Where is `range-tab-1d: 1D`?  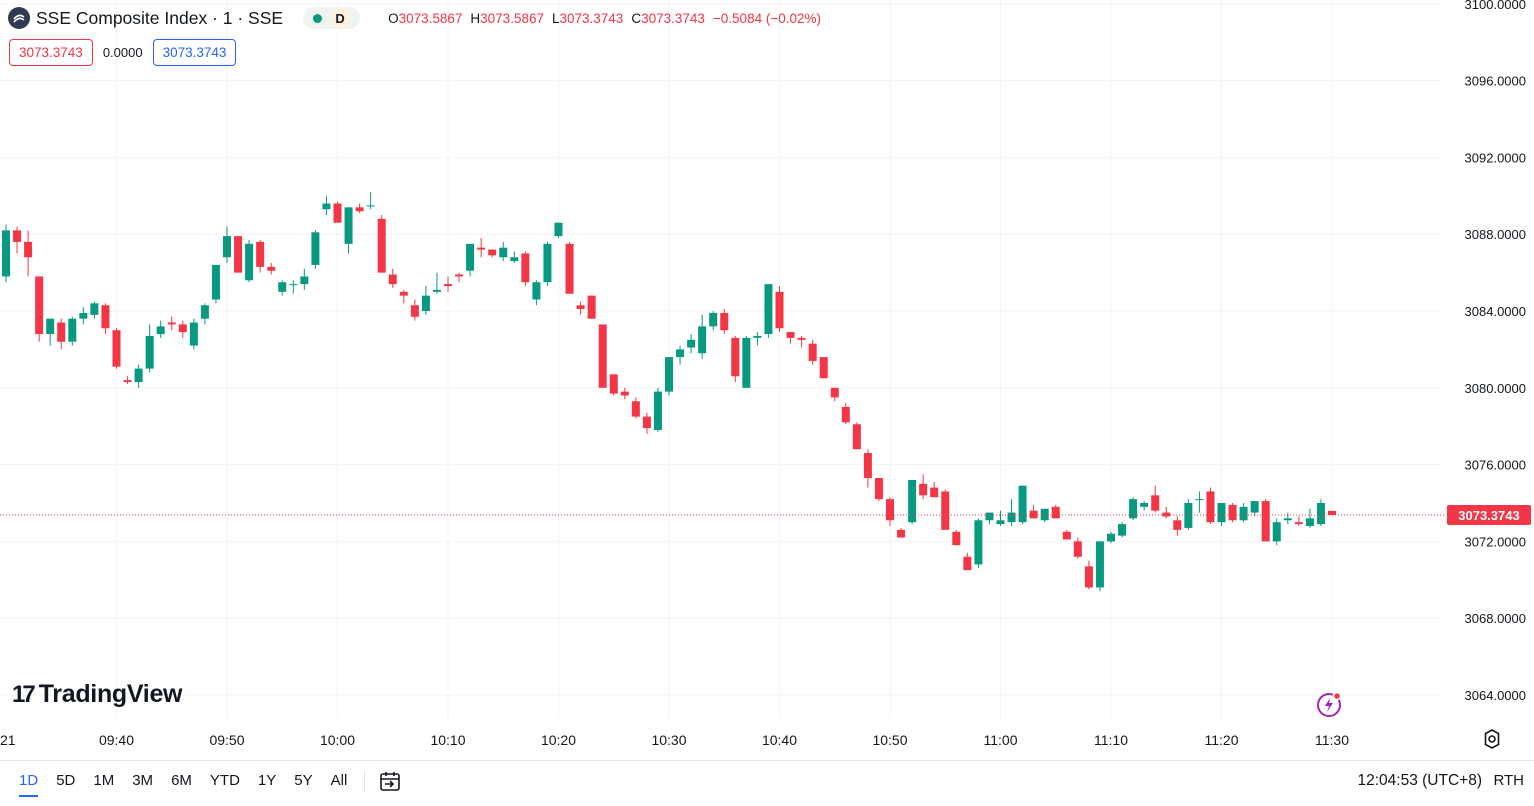
range-tab-1d: 1D is located at coordinates (28, 781).